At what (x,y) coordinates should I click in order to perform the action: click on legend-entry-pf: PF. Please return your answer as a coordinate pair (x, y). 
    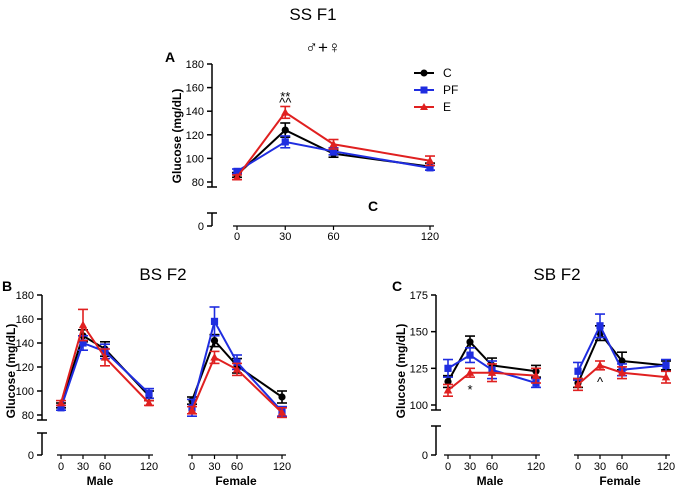
    Looking at the image, I should click on (436, 90).